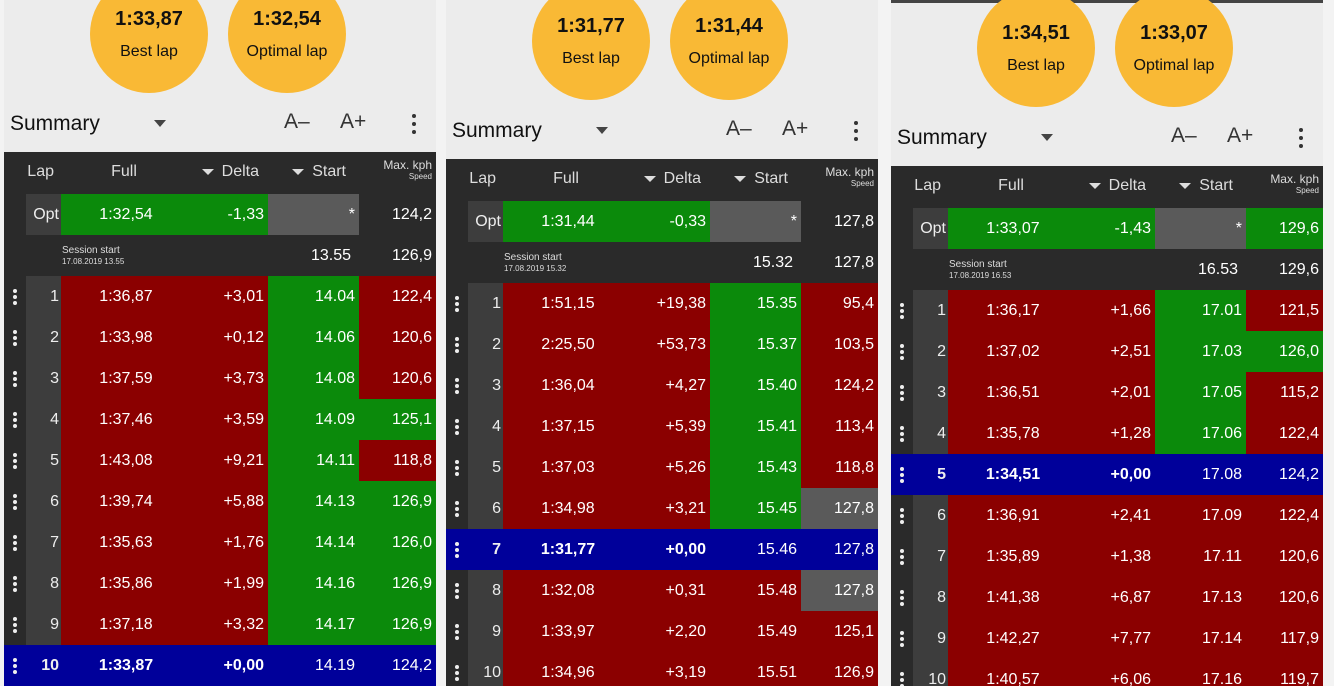 This screenshot has height=686, width=1334. What do you see at coordinates (853, 549) in the screenshot?
I see `lap-max-speed: 127,8` at bounding box center [853, 549].